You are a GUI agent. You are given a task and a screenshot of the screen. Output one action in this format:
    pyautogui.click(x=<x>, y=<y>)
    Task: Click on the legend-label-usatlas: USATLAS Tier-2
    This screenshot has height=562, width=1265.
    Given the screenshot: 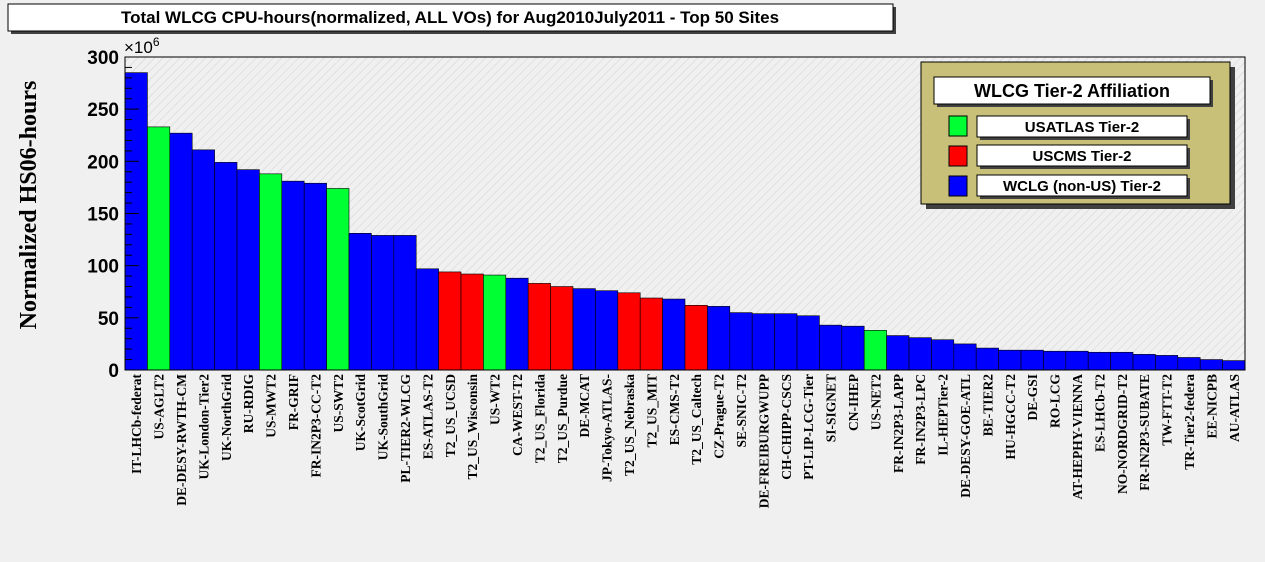 What is the action you would take?
    pyautogui.click(x=1082, y=127)
    